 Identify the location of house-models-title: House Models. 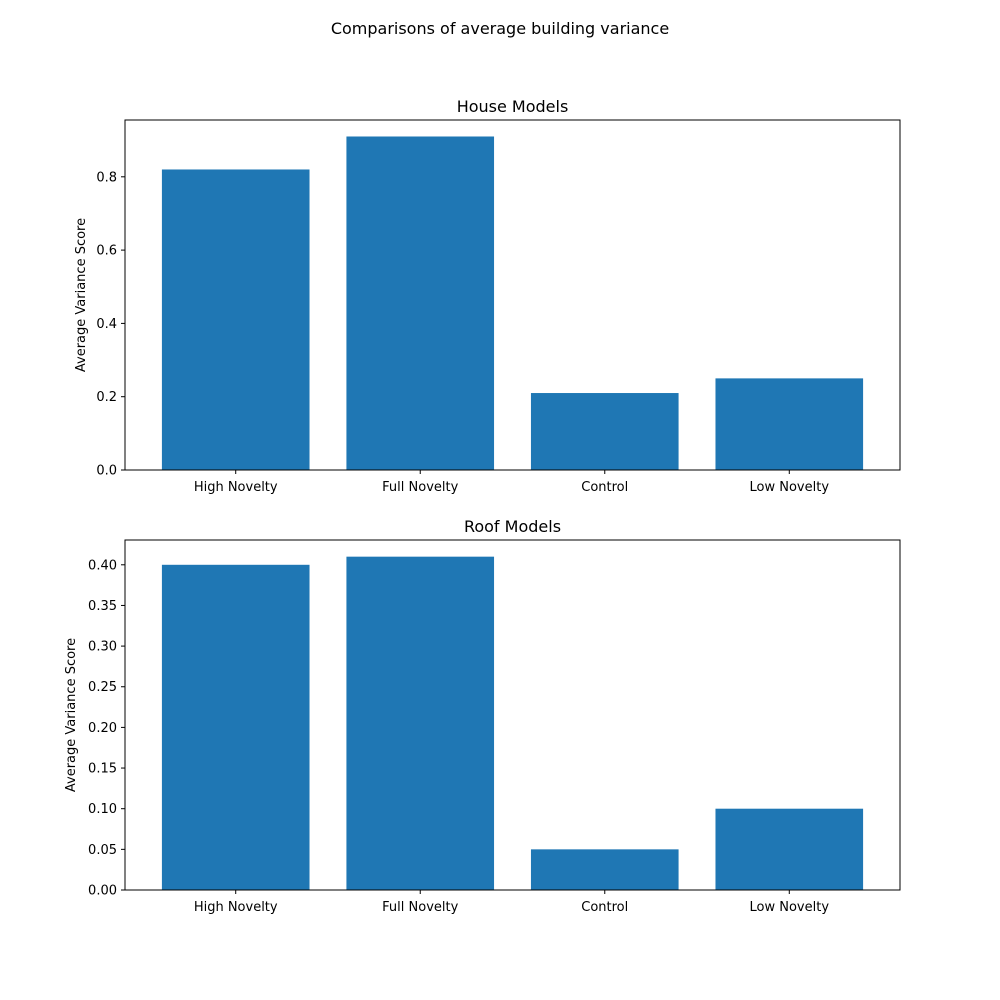
(513, 106).